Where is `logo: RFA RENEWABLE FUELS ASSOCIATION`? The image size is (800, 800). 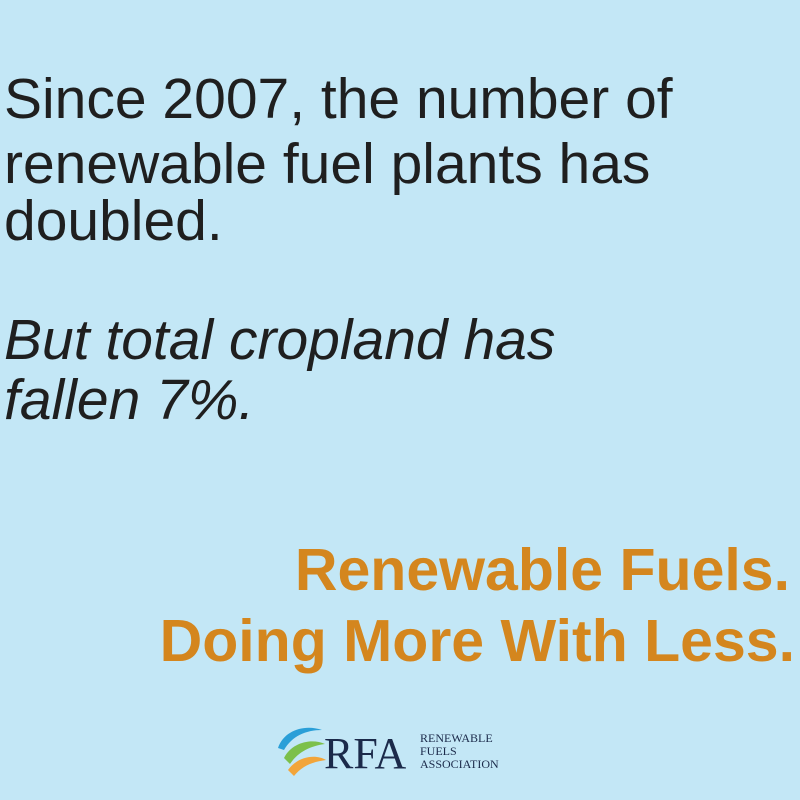
logo: RFA RENEWABLE FUELS ASSOCIATION is located at coordinates (388, 752).